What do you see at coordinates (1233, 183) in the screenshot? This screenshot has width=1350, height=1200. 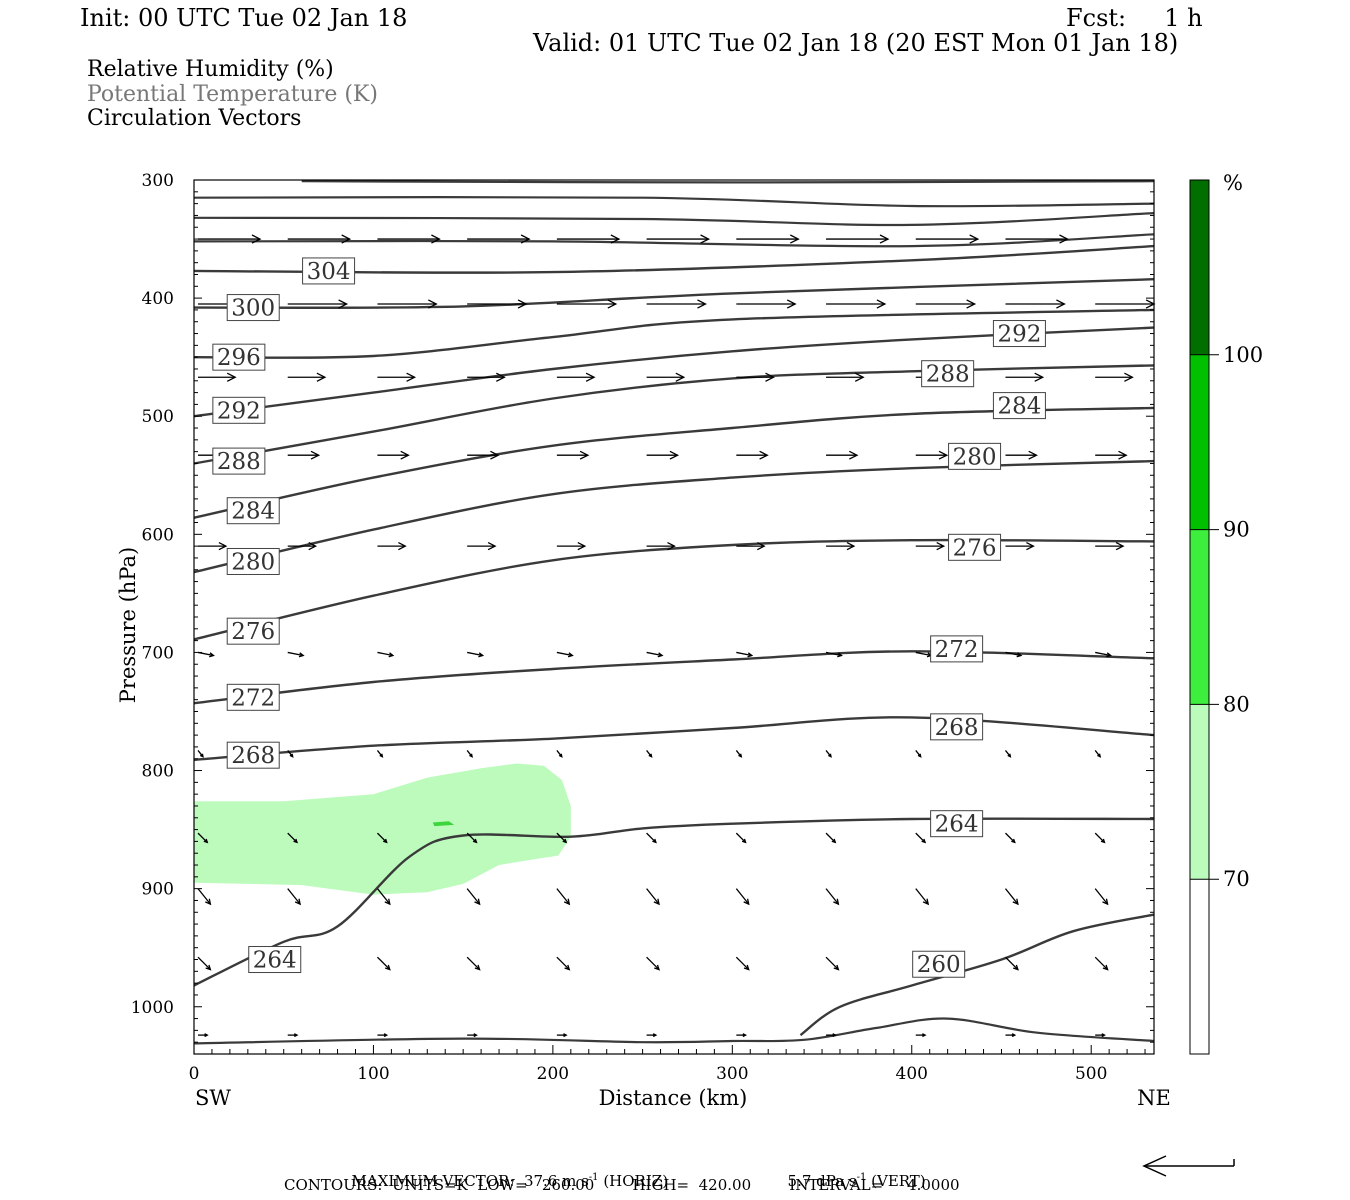 I see `colorbar-unit: %` at bounding box center [1233, 183].